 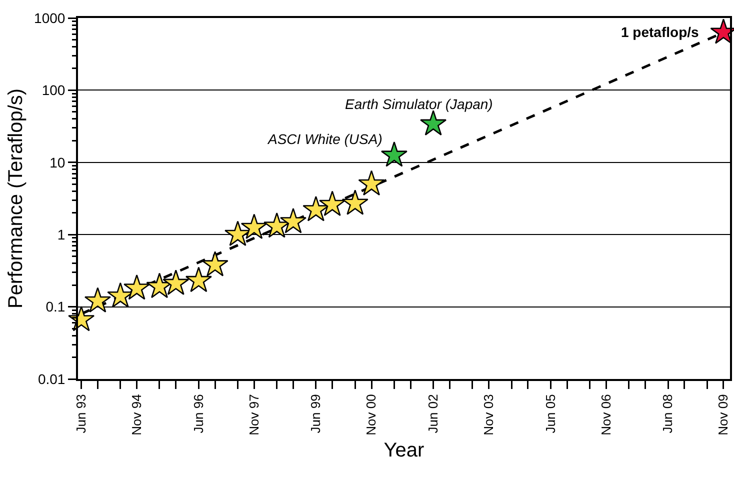 What do you see at coordinates (660, 32) in the screenshot?
I see `annotation: 1 petaflop/s` at bounding box center [660, 32].